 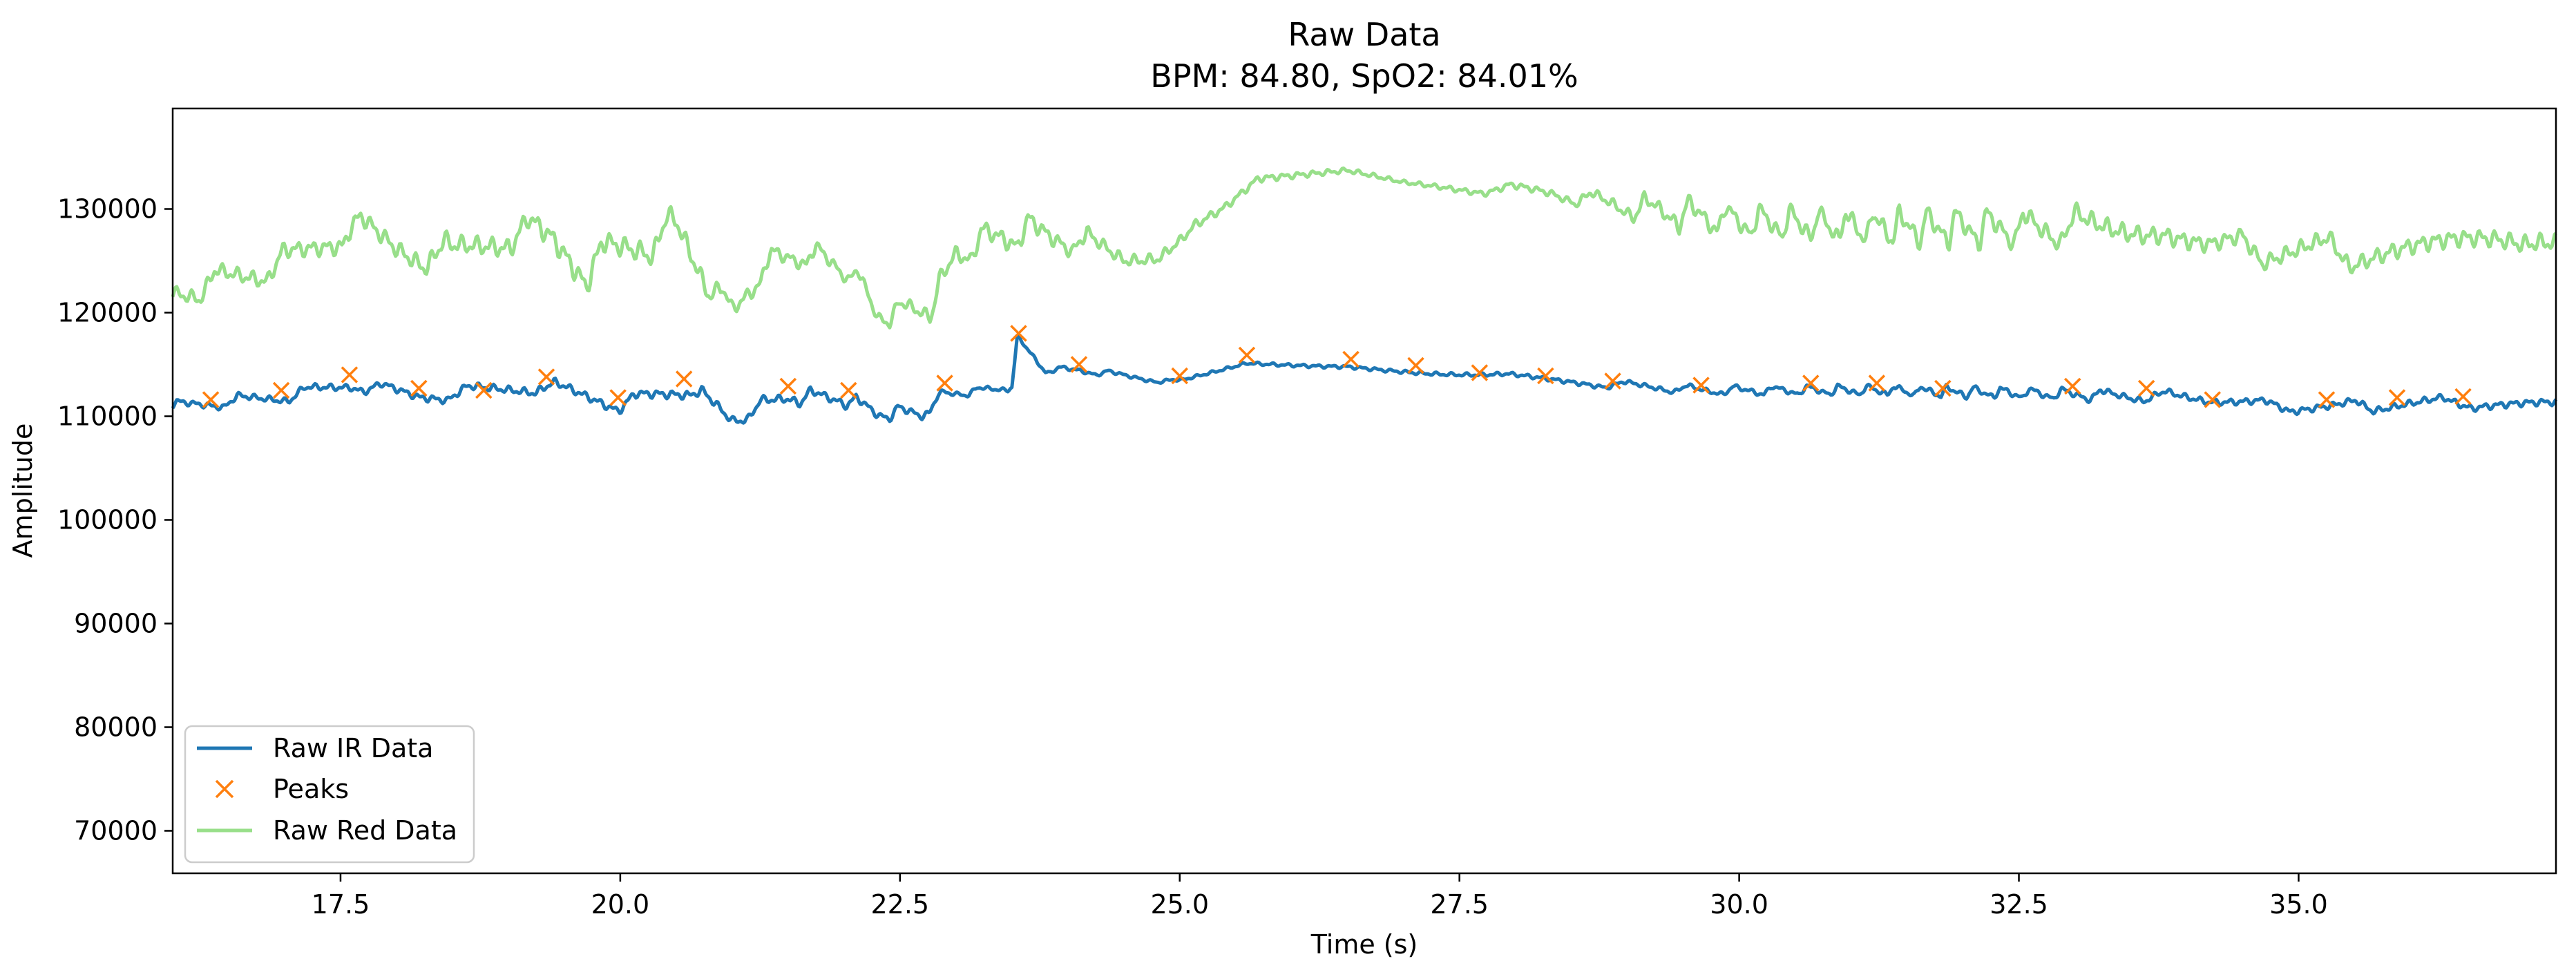 I want to click on chart-subtitle: BPM: 84.80, SpO2: 84.01%, so click(x=1364, y=76).